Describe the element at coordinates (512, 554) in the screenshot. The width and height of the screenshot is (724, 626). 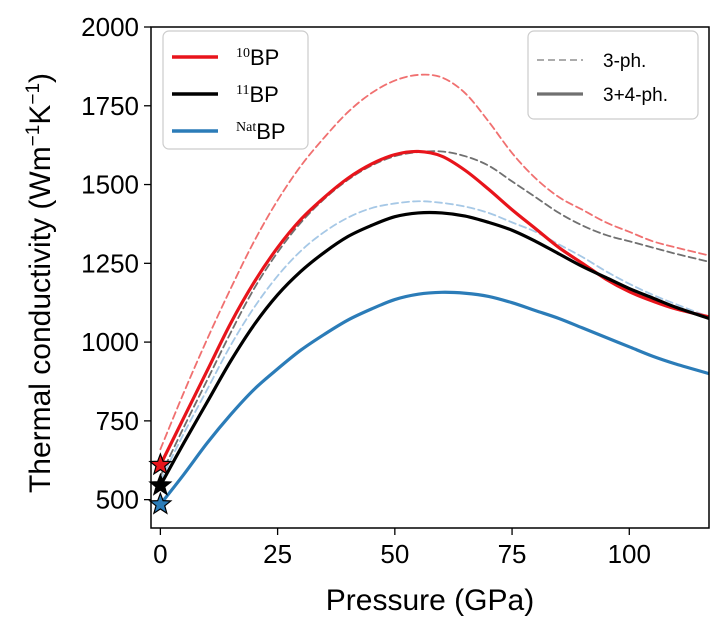
I see `x-tick-label: 75` at that location.